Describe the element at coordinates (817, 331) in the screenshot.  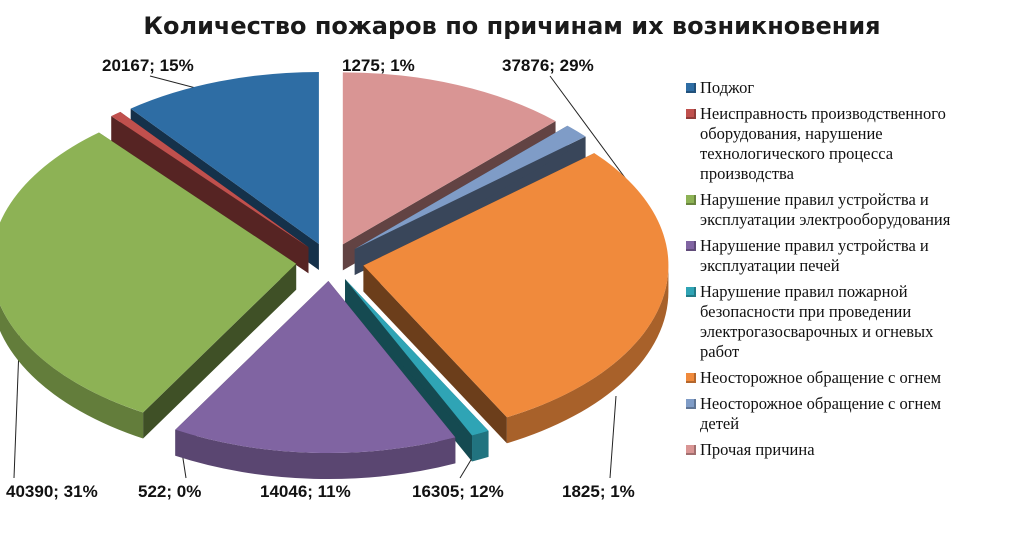
I see `legend-label-line: электрогазосварочных и огневых` at that location.